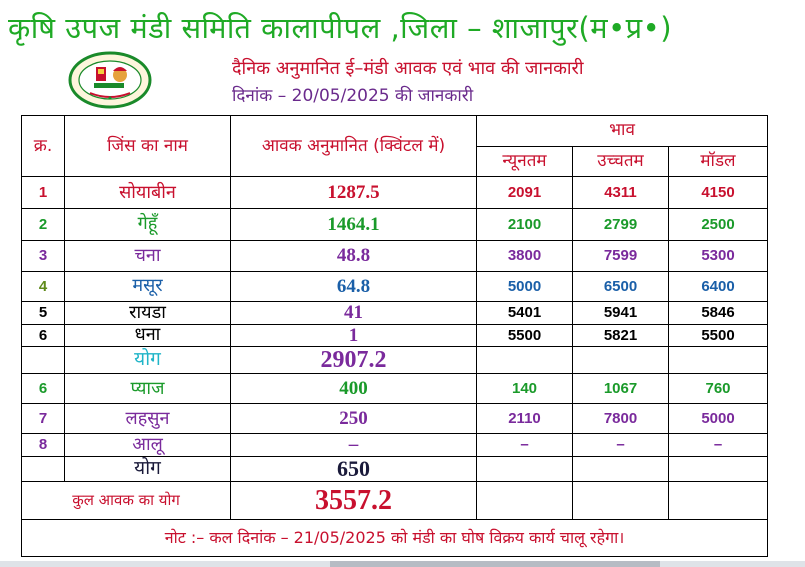 The image size is (805, 567). I want to click on total-value: 2907.2, so click(353, 360).